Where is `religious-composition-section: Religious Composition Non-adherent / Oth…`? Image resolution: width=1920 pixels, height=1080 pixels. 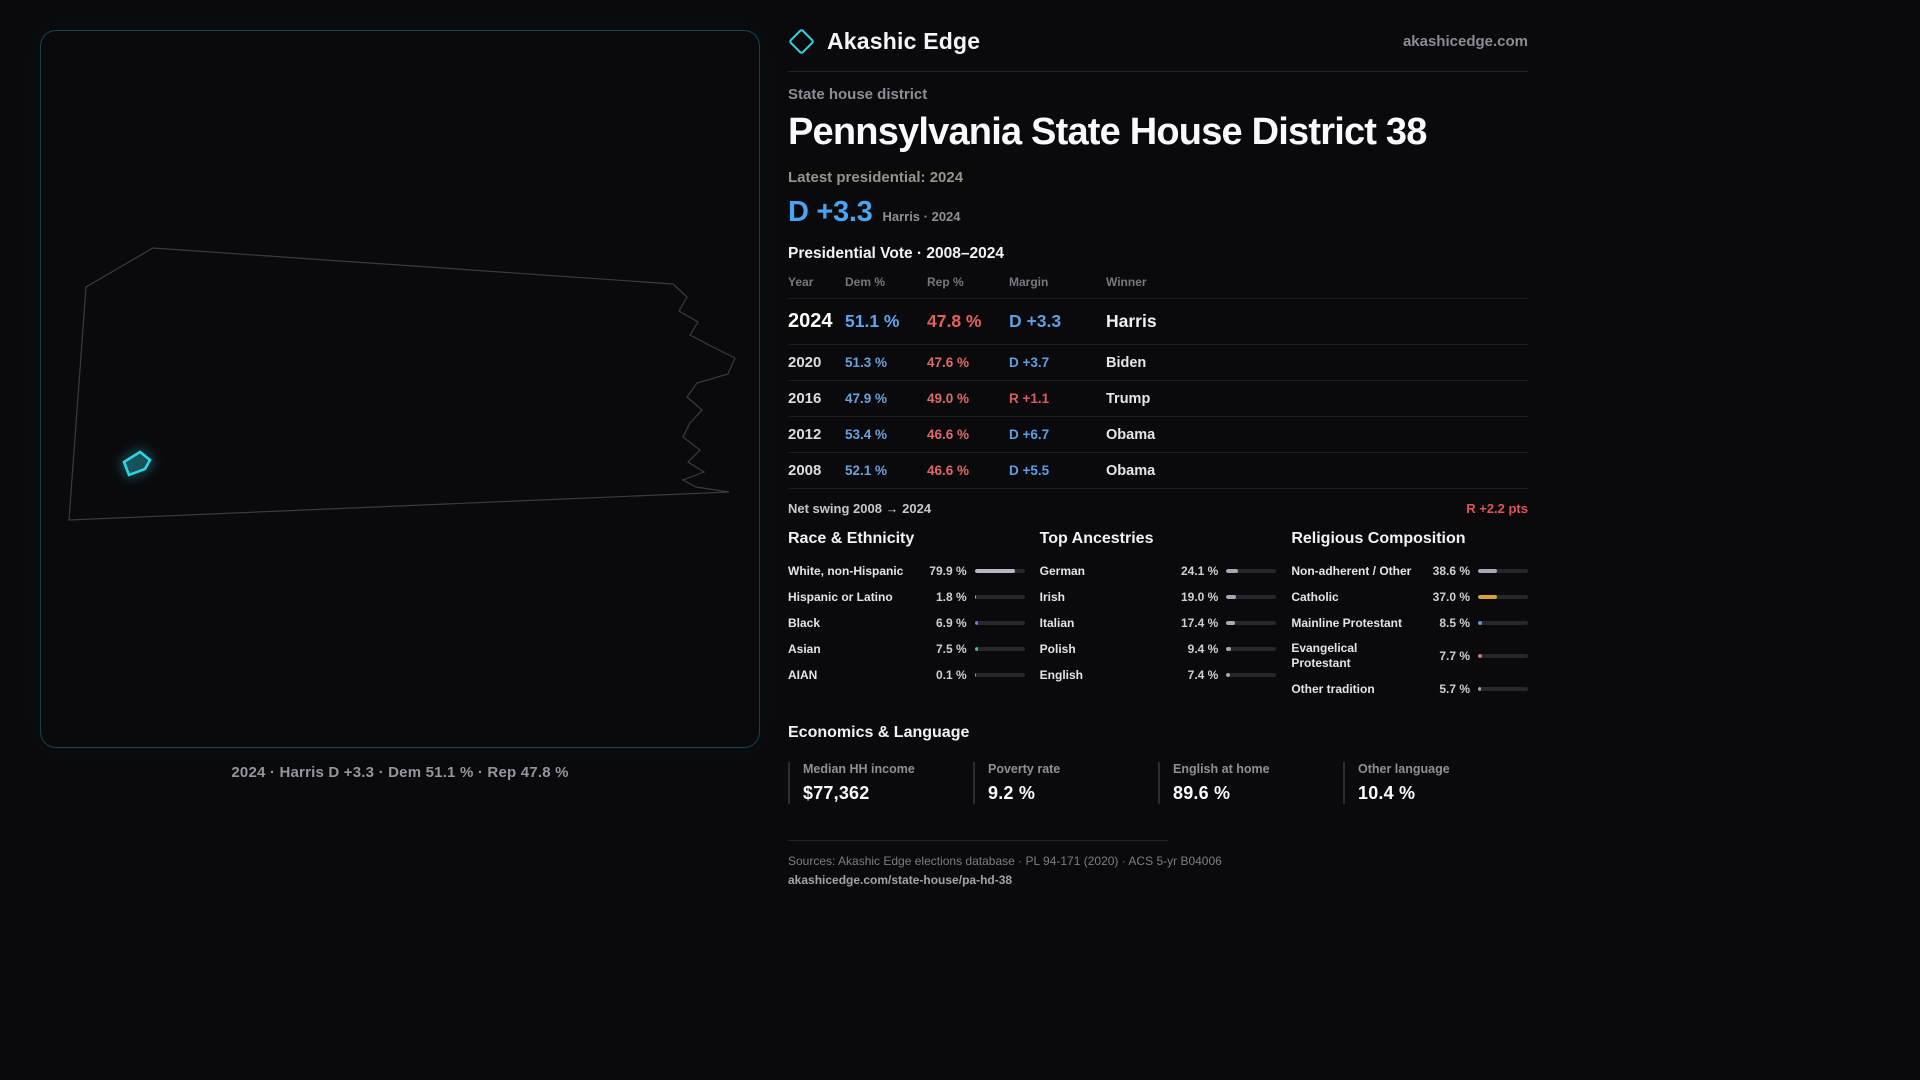 religious-composition-section: Religious Composition Non-adherent / Oth… is located at coordinates (1409, 616).